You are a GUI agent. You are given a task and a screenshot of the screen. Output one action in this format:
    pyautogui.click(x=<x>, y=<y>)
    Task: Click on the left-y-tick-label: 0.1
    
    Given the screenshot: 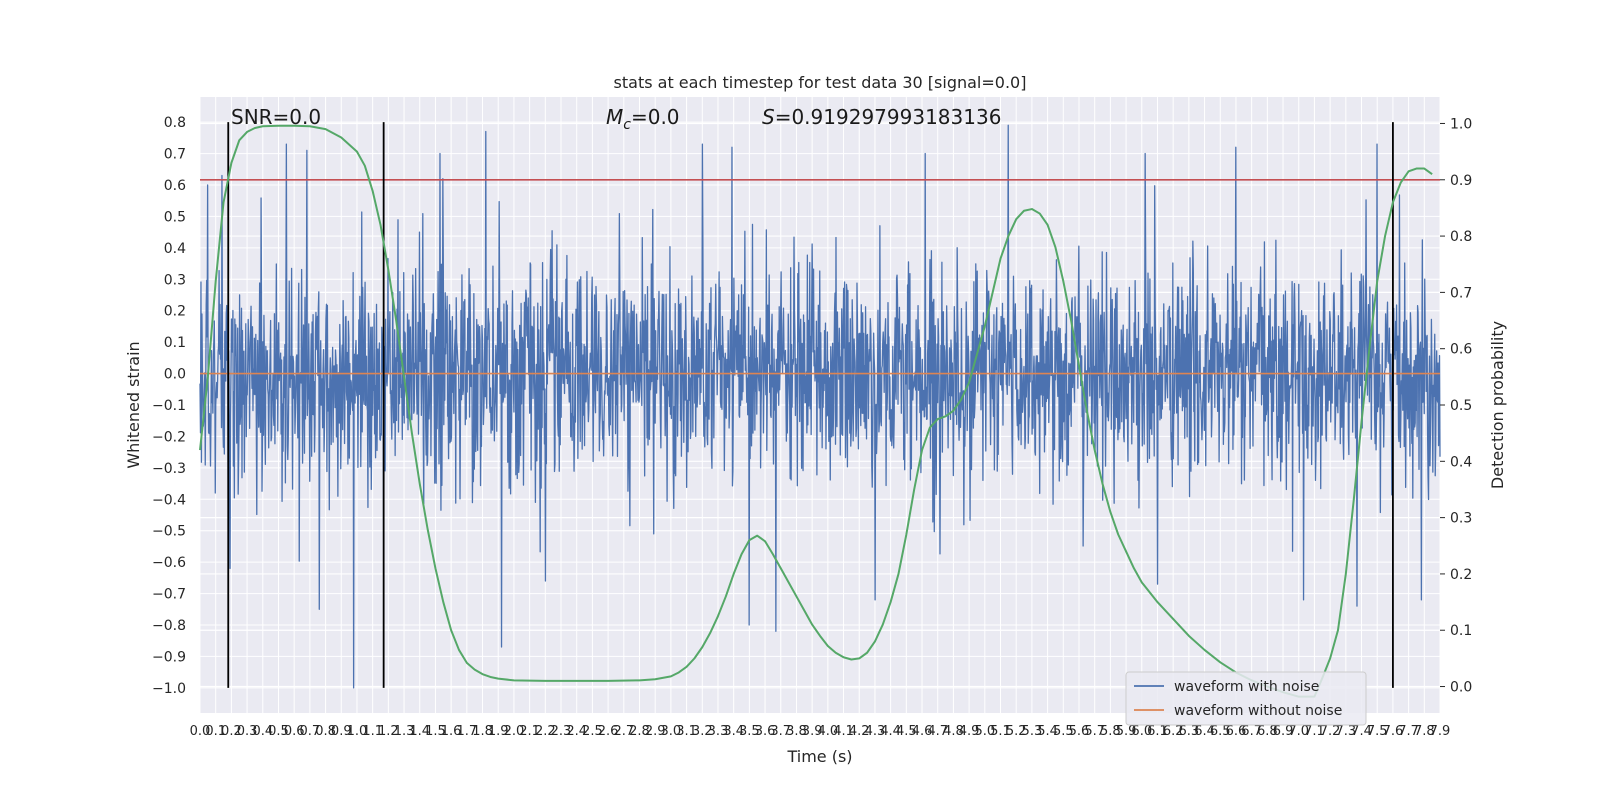 What is the action you would take?
    pyautogui.click(x=175, y=343)
    